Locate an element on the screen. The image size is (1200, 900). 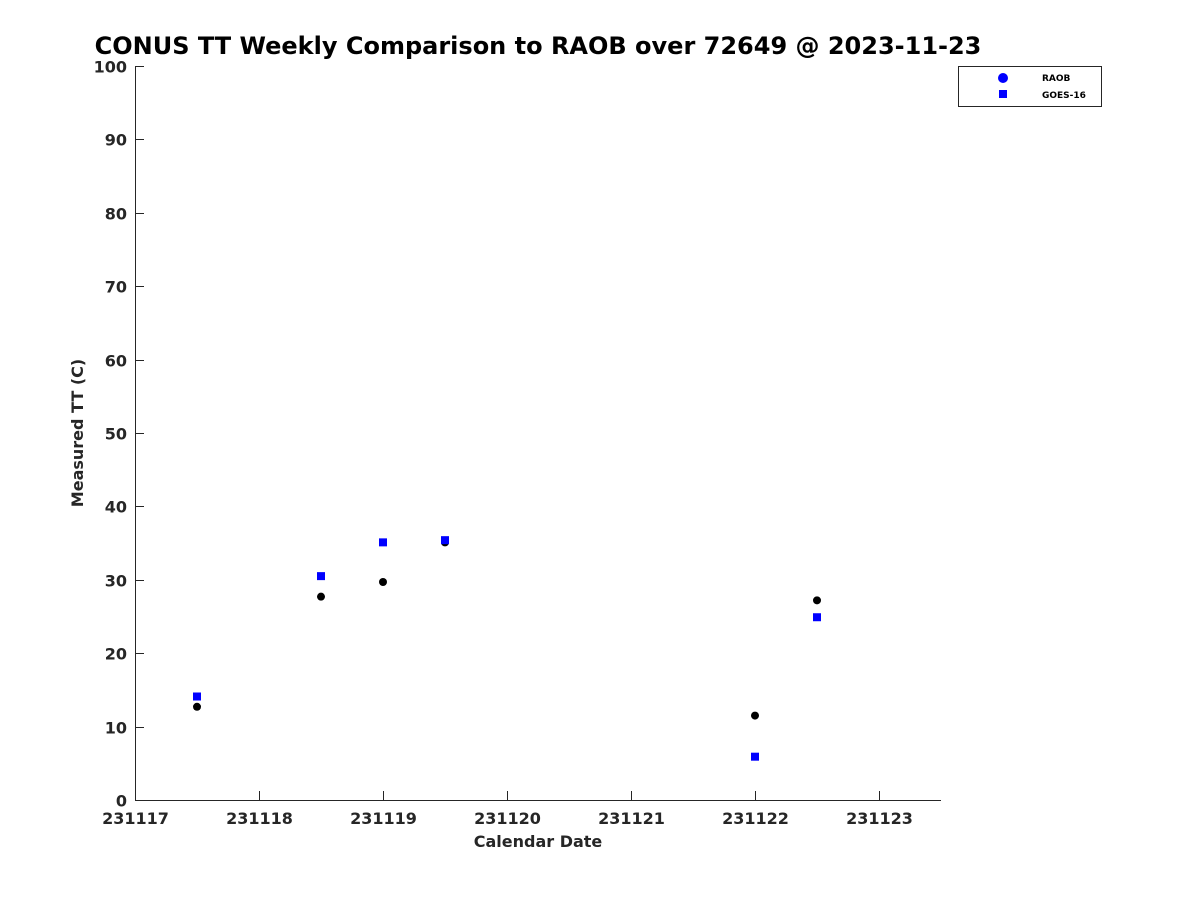
y-ticks: 0 10 20 30 40 50 60 70 80 90 100 is located at coordinates (119, 434).